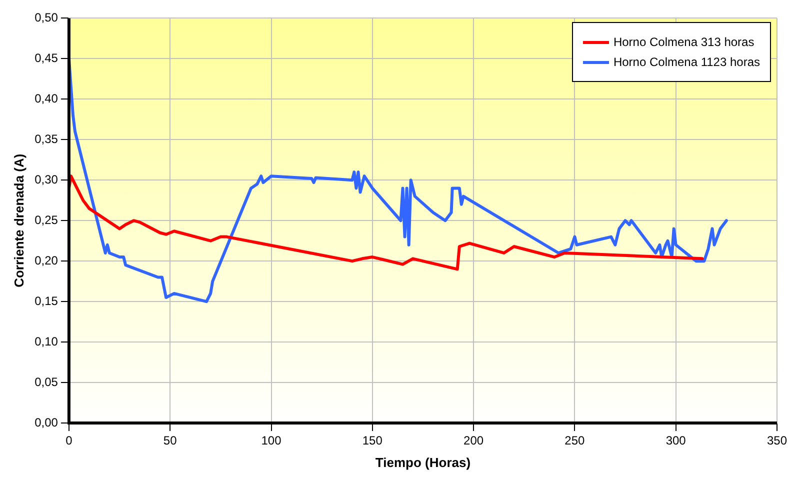 This screenshot has height=483, width=799. Describe the element at coordinates (46, 179) in the screenshot. I see `y-tick-label: 0,30` at that location.